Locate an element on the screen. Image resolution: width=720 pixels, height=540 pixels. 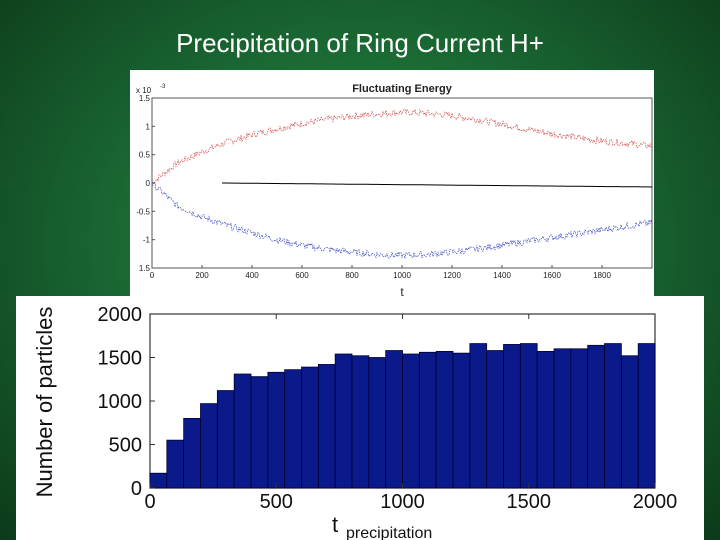
top-y-exponent-label: x 10 is located at coordinates (144, 90).